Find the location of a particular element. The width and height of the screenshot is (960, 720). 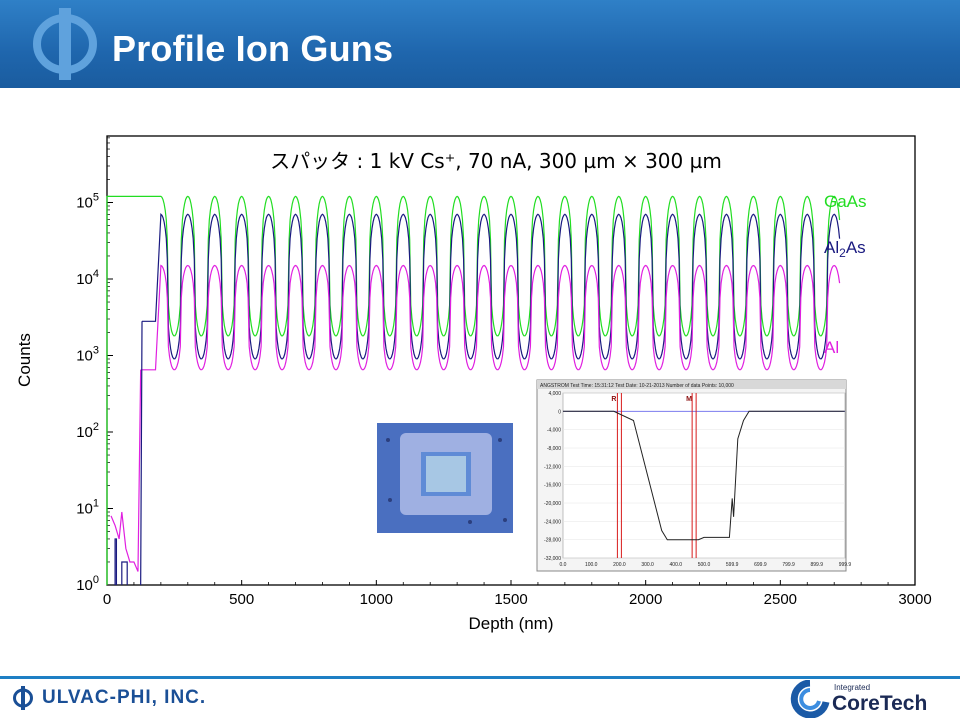

page-title: Profile Ion Guns is located at coordinates (253, 48).